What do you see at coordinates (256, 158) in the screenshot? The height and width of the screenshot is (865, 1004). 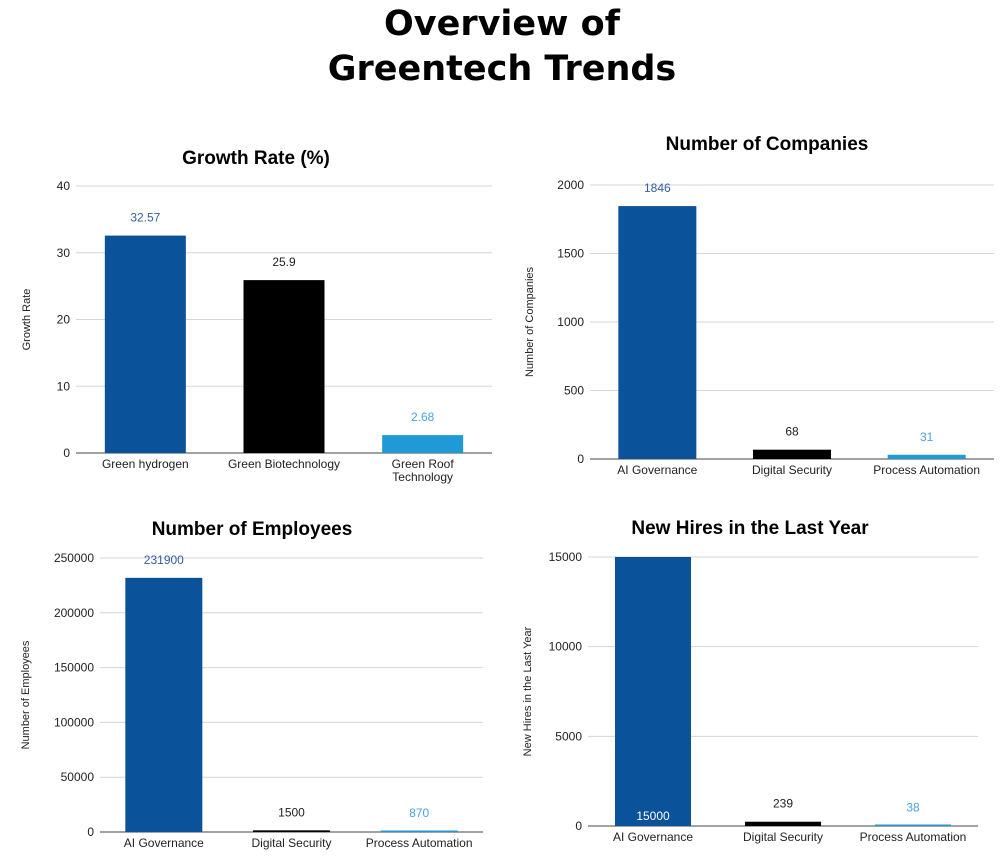 I see `chart-title: Growth Rate (%)` at bounding box center [256, 158].